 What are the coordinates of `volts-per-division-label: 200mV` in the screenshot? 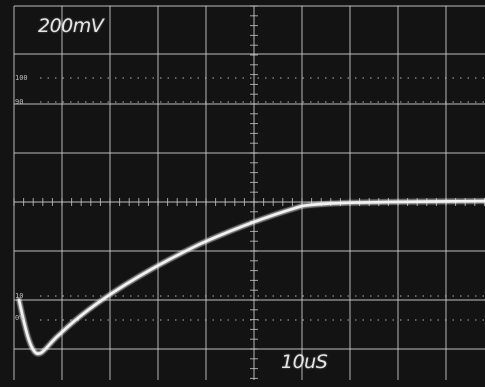 It's located at (71, 26).